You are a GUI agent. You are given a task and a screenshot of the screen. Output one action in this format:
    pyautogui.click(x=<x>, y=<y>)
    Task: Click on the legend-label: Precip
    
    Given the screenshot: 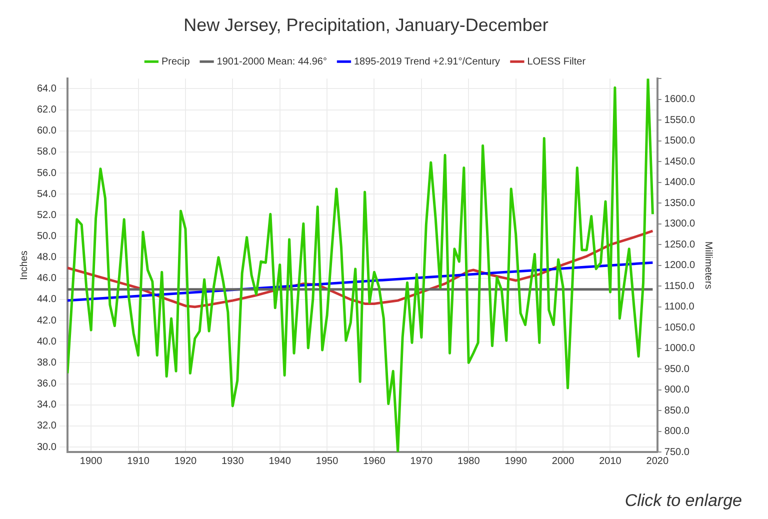 What is the action you would take?
    pyautogui.click(x=175, y=62)
    